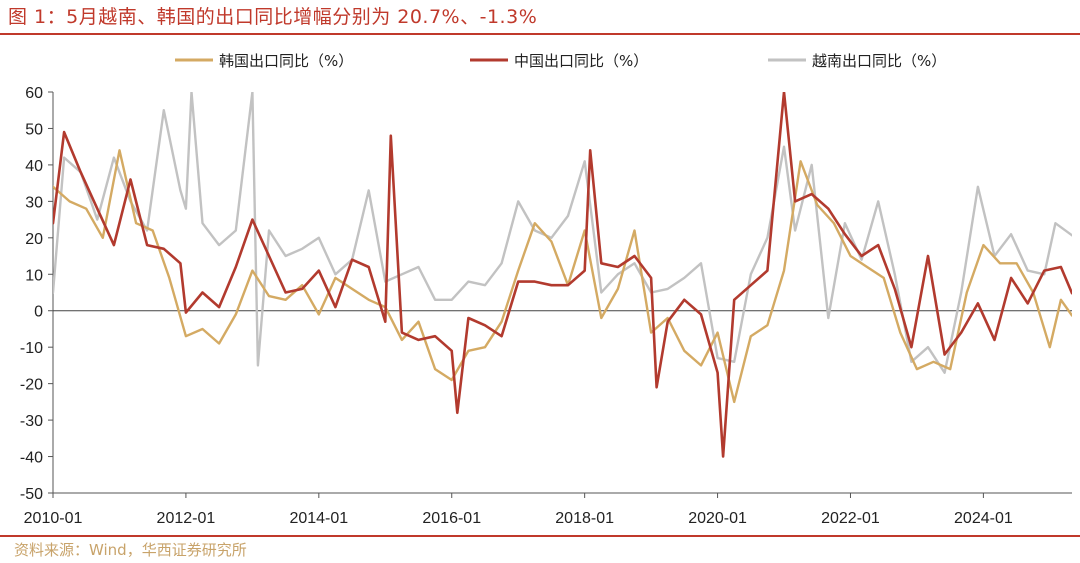 The width and height of the screenshot is (1080, 563). I want to click on y-tick-label: 20, so click(34, 239).